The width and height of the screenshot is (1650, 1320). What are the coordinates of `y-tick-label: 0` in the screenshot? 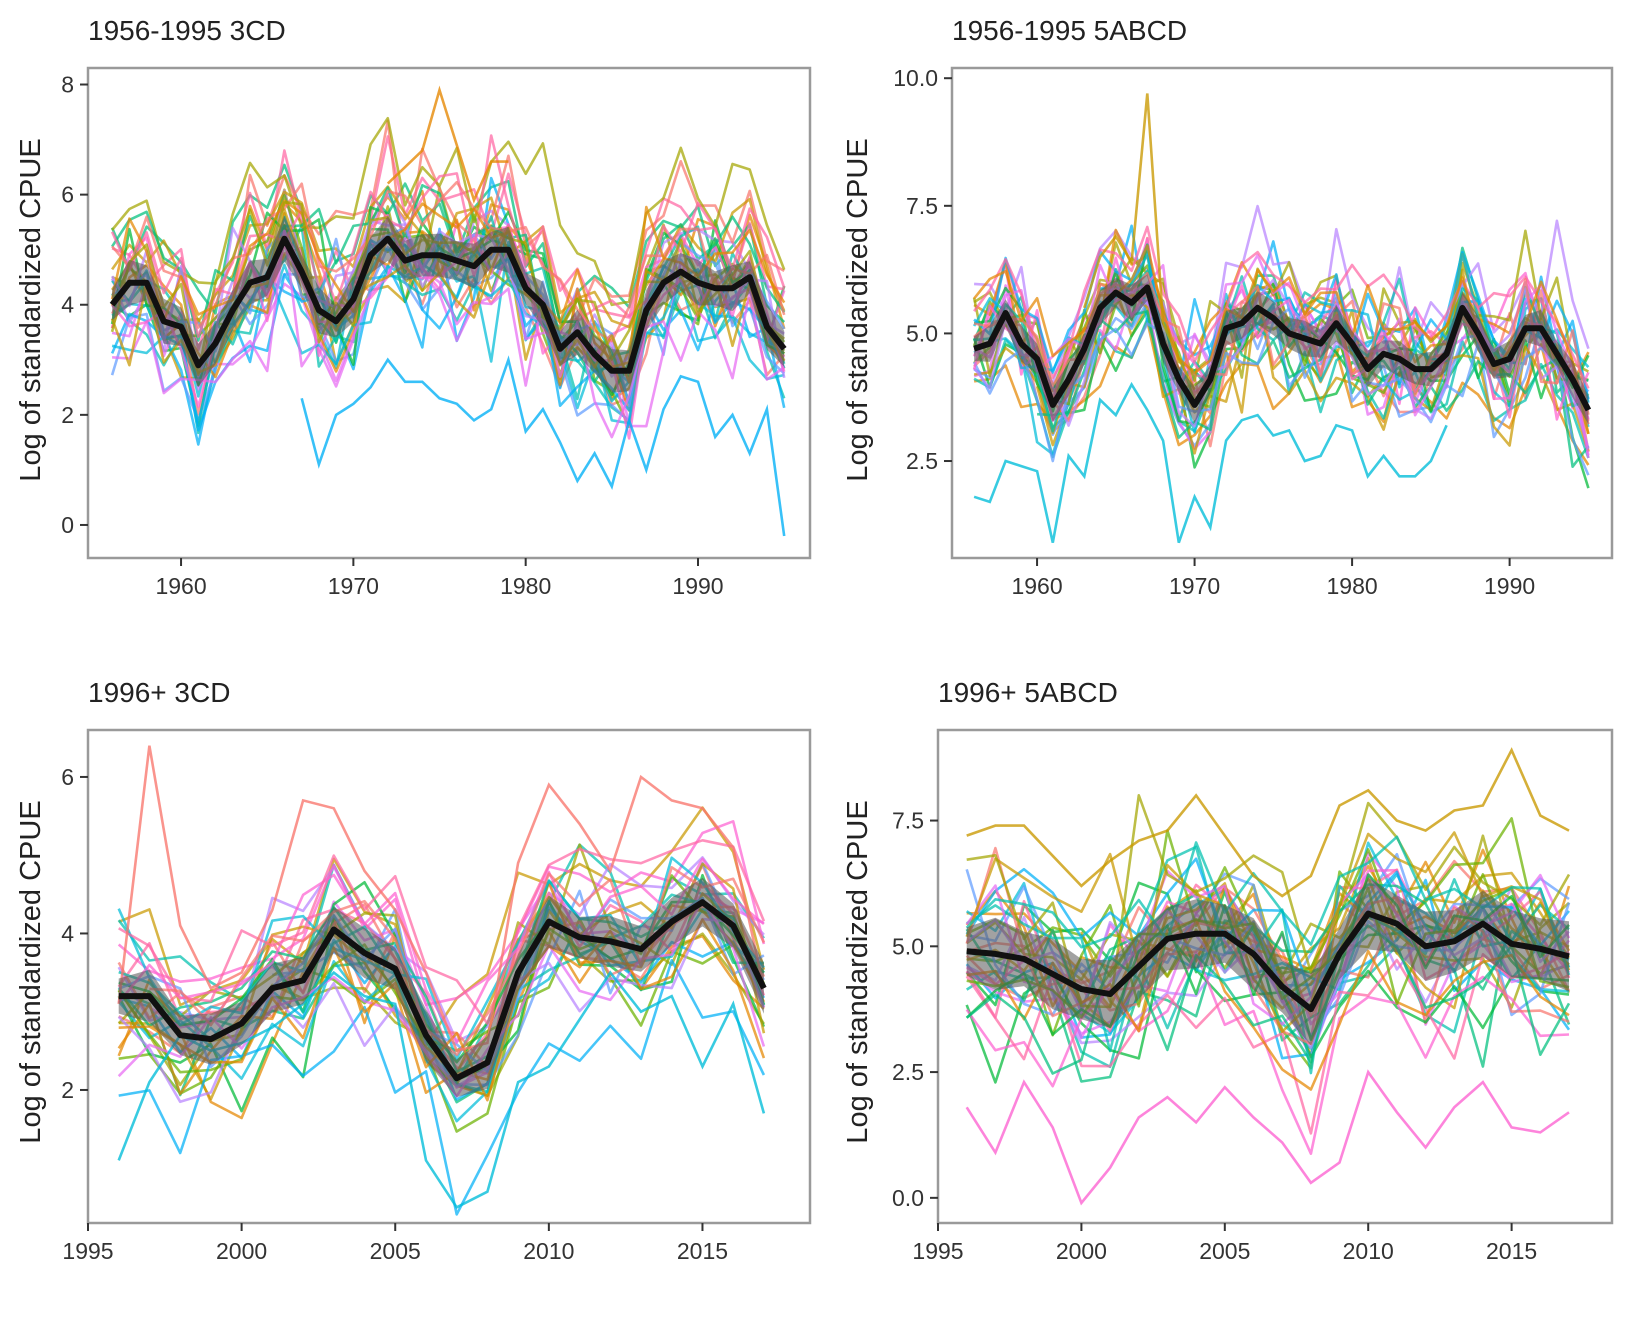 It's located at (67, 525).